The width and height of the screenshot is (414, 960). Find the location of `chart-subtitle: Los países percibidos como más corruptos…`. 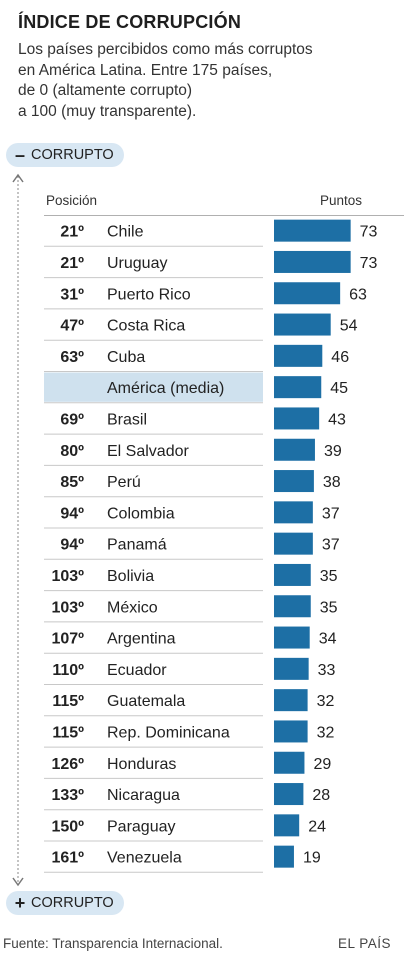

chart-subtitle: Los países percibidos como más corruptos… is located at coordinates (208, 81).